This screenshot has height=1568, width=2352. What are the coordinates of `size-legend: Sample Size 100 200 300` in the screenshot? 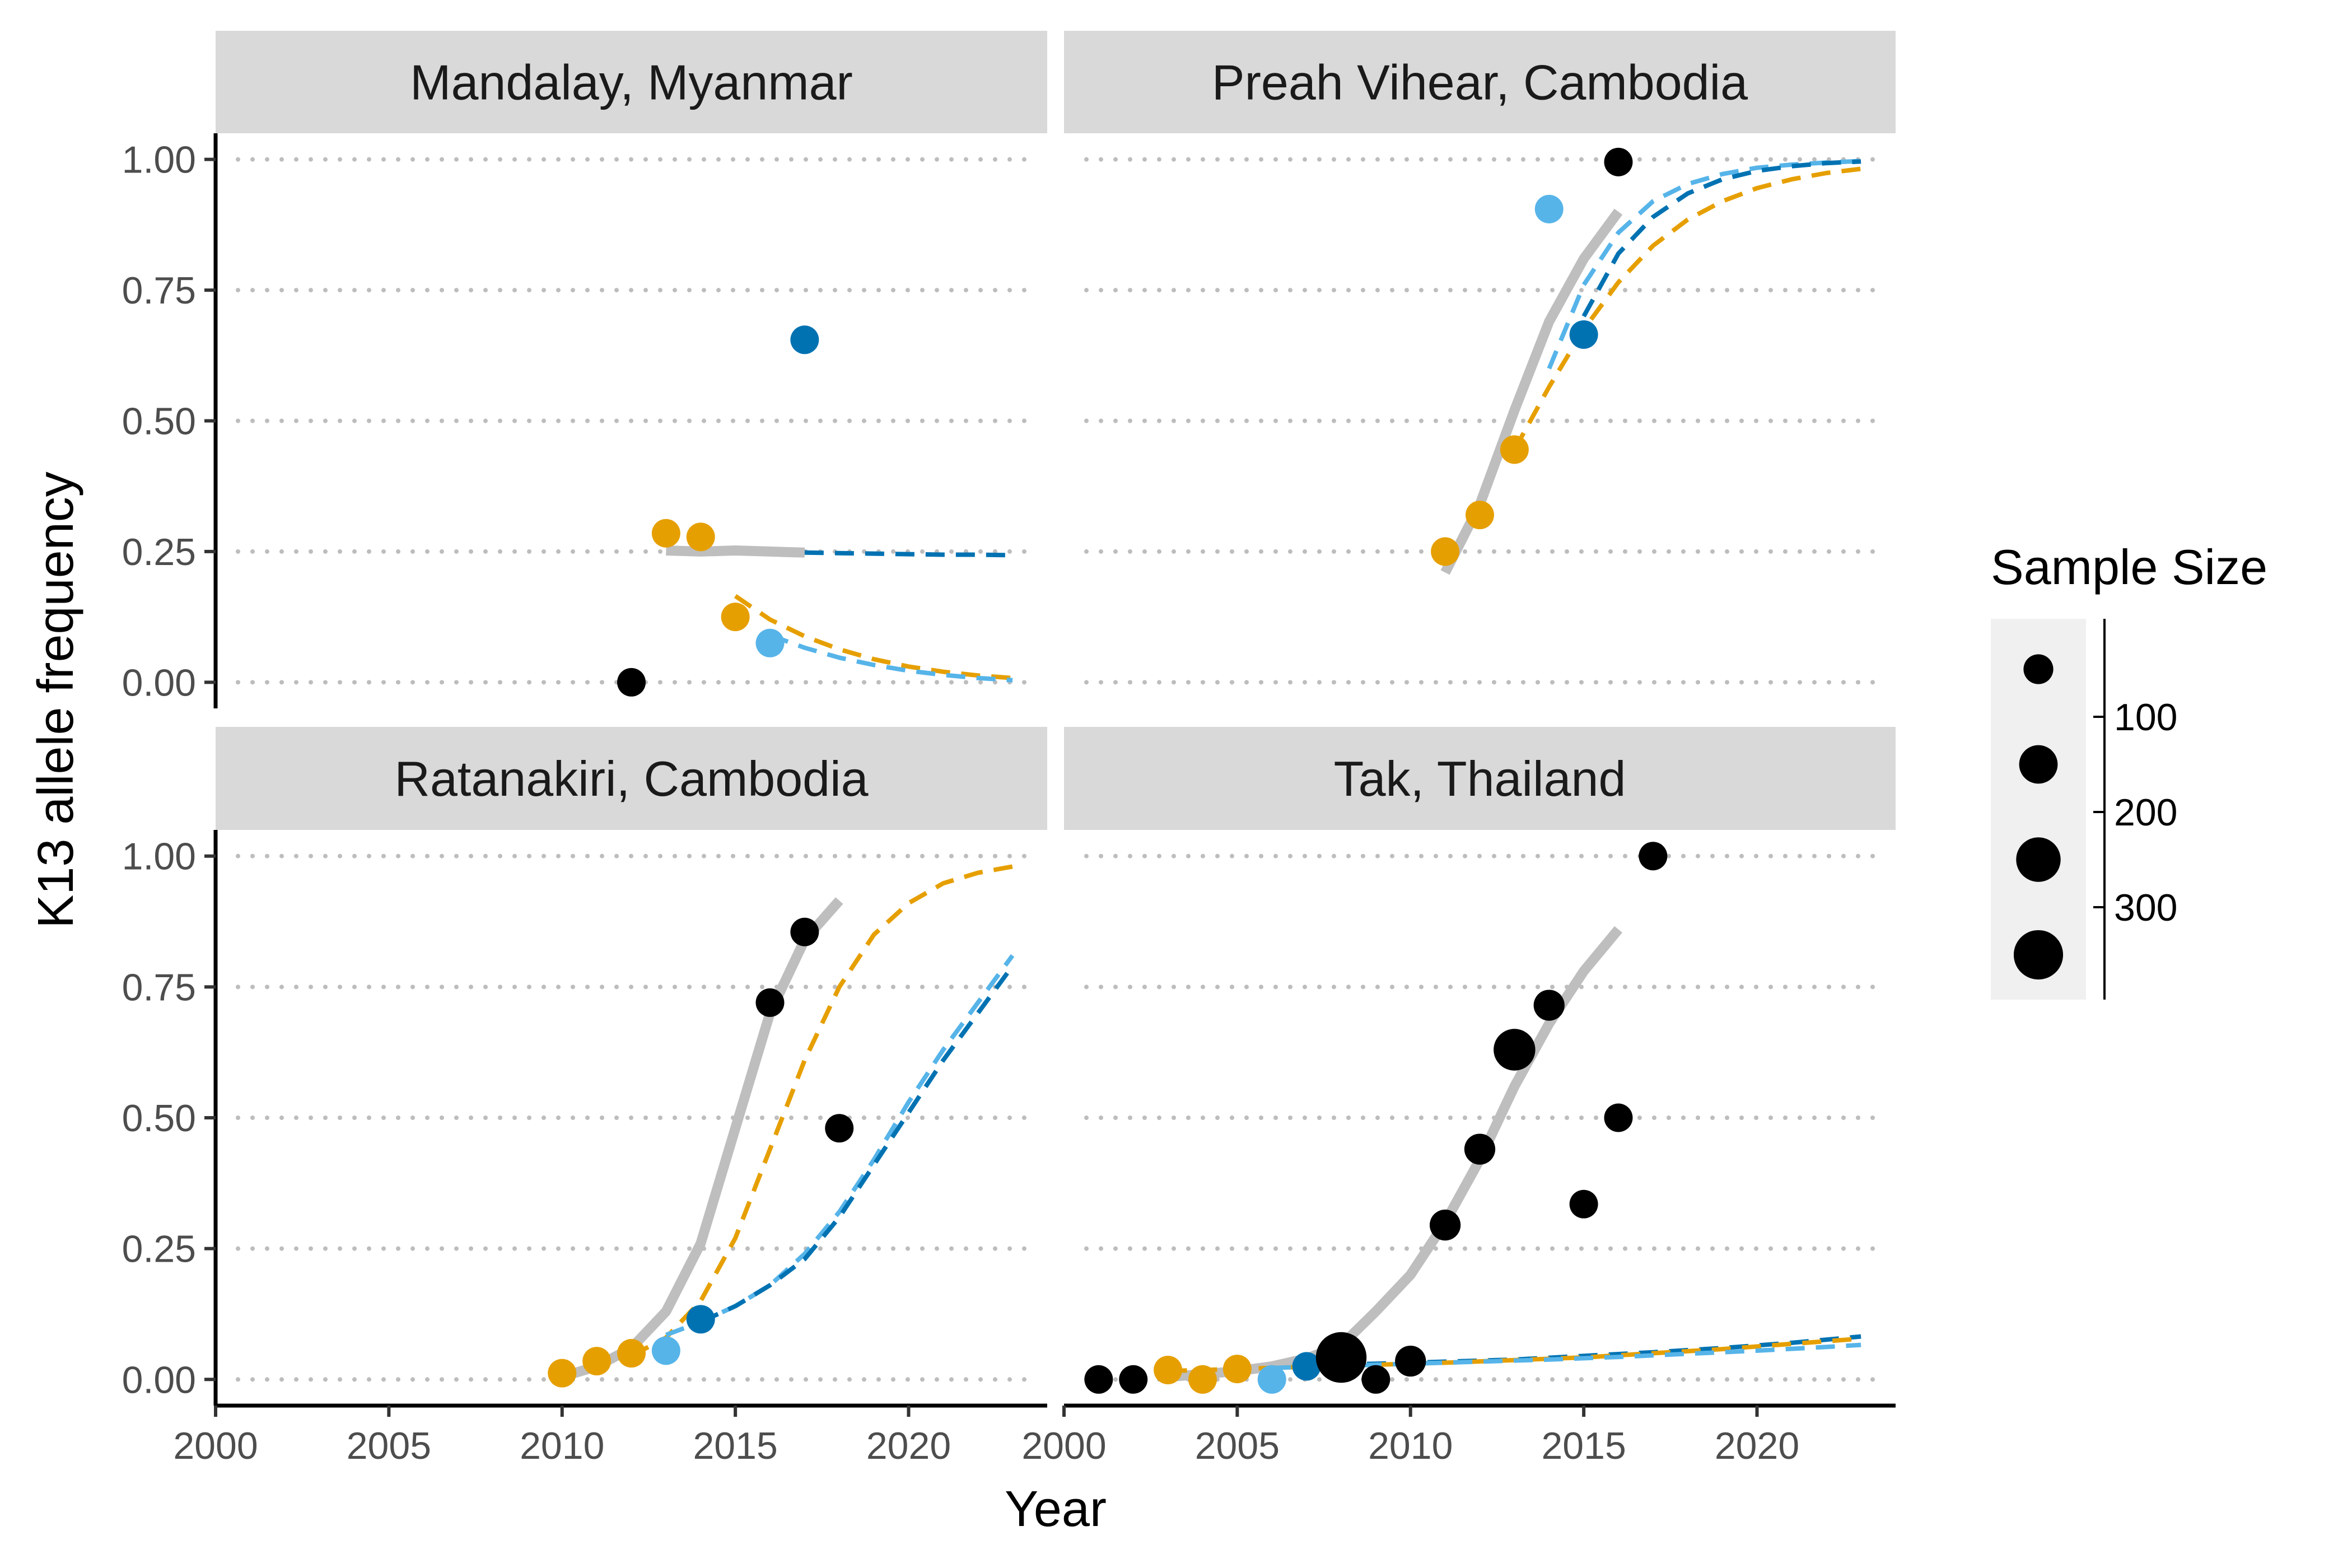 It's located at (2129, 770).